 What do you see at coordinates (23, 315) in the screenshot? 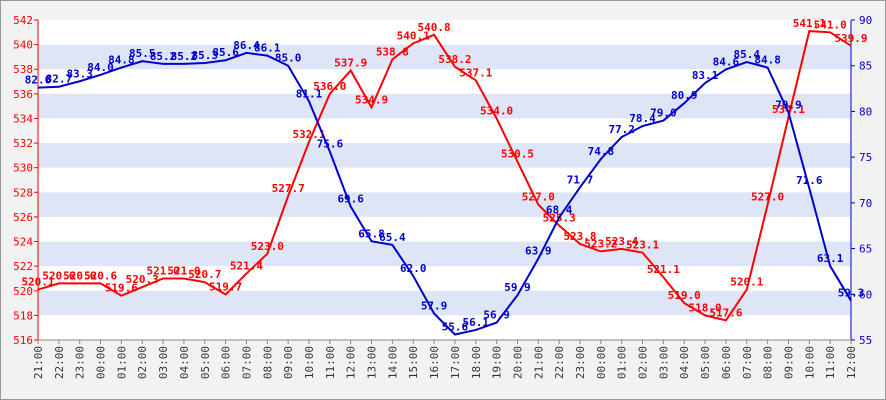
I see `y-tick-label: 518` at bounding box center [23, 315].